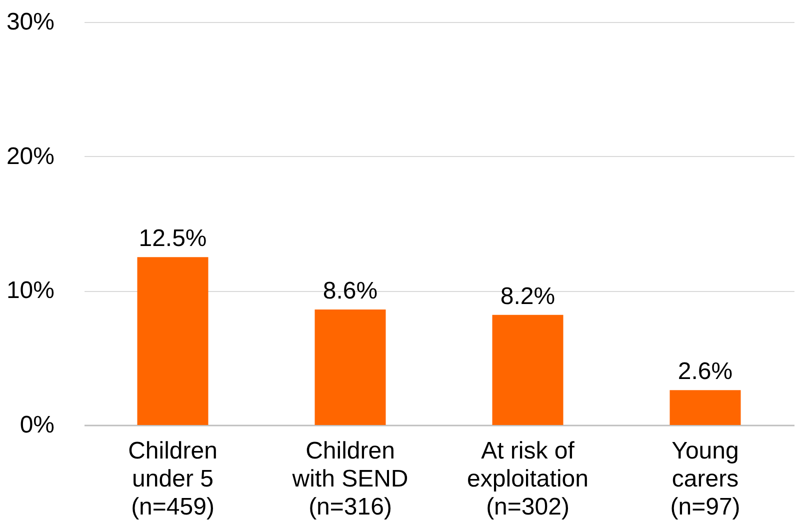 The image size is (799, 524). Describe the element at coordinates (173, 479) in the screenshot. I see `x-tick-label: Children under 5 (n=459)` at that location.